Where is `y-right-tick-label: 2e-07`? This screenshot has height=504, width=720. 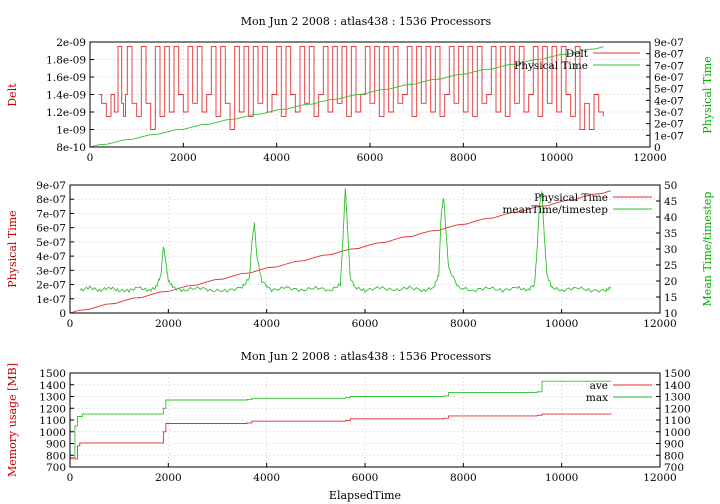 y-right-tick-label: 2e-07 is located at coordinates (669, 125).